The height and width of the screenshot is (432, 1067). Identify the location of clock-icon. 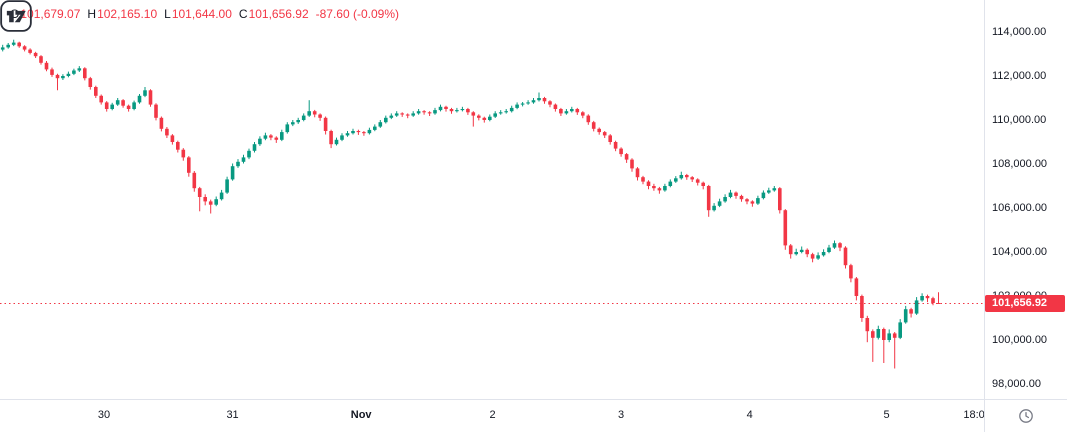
(1026, 416).